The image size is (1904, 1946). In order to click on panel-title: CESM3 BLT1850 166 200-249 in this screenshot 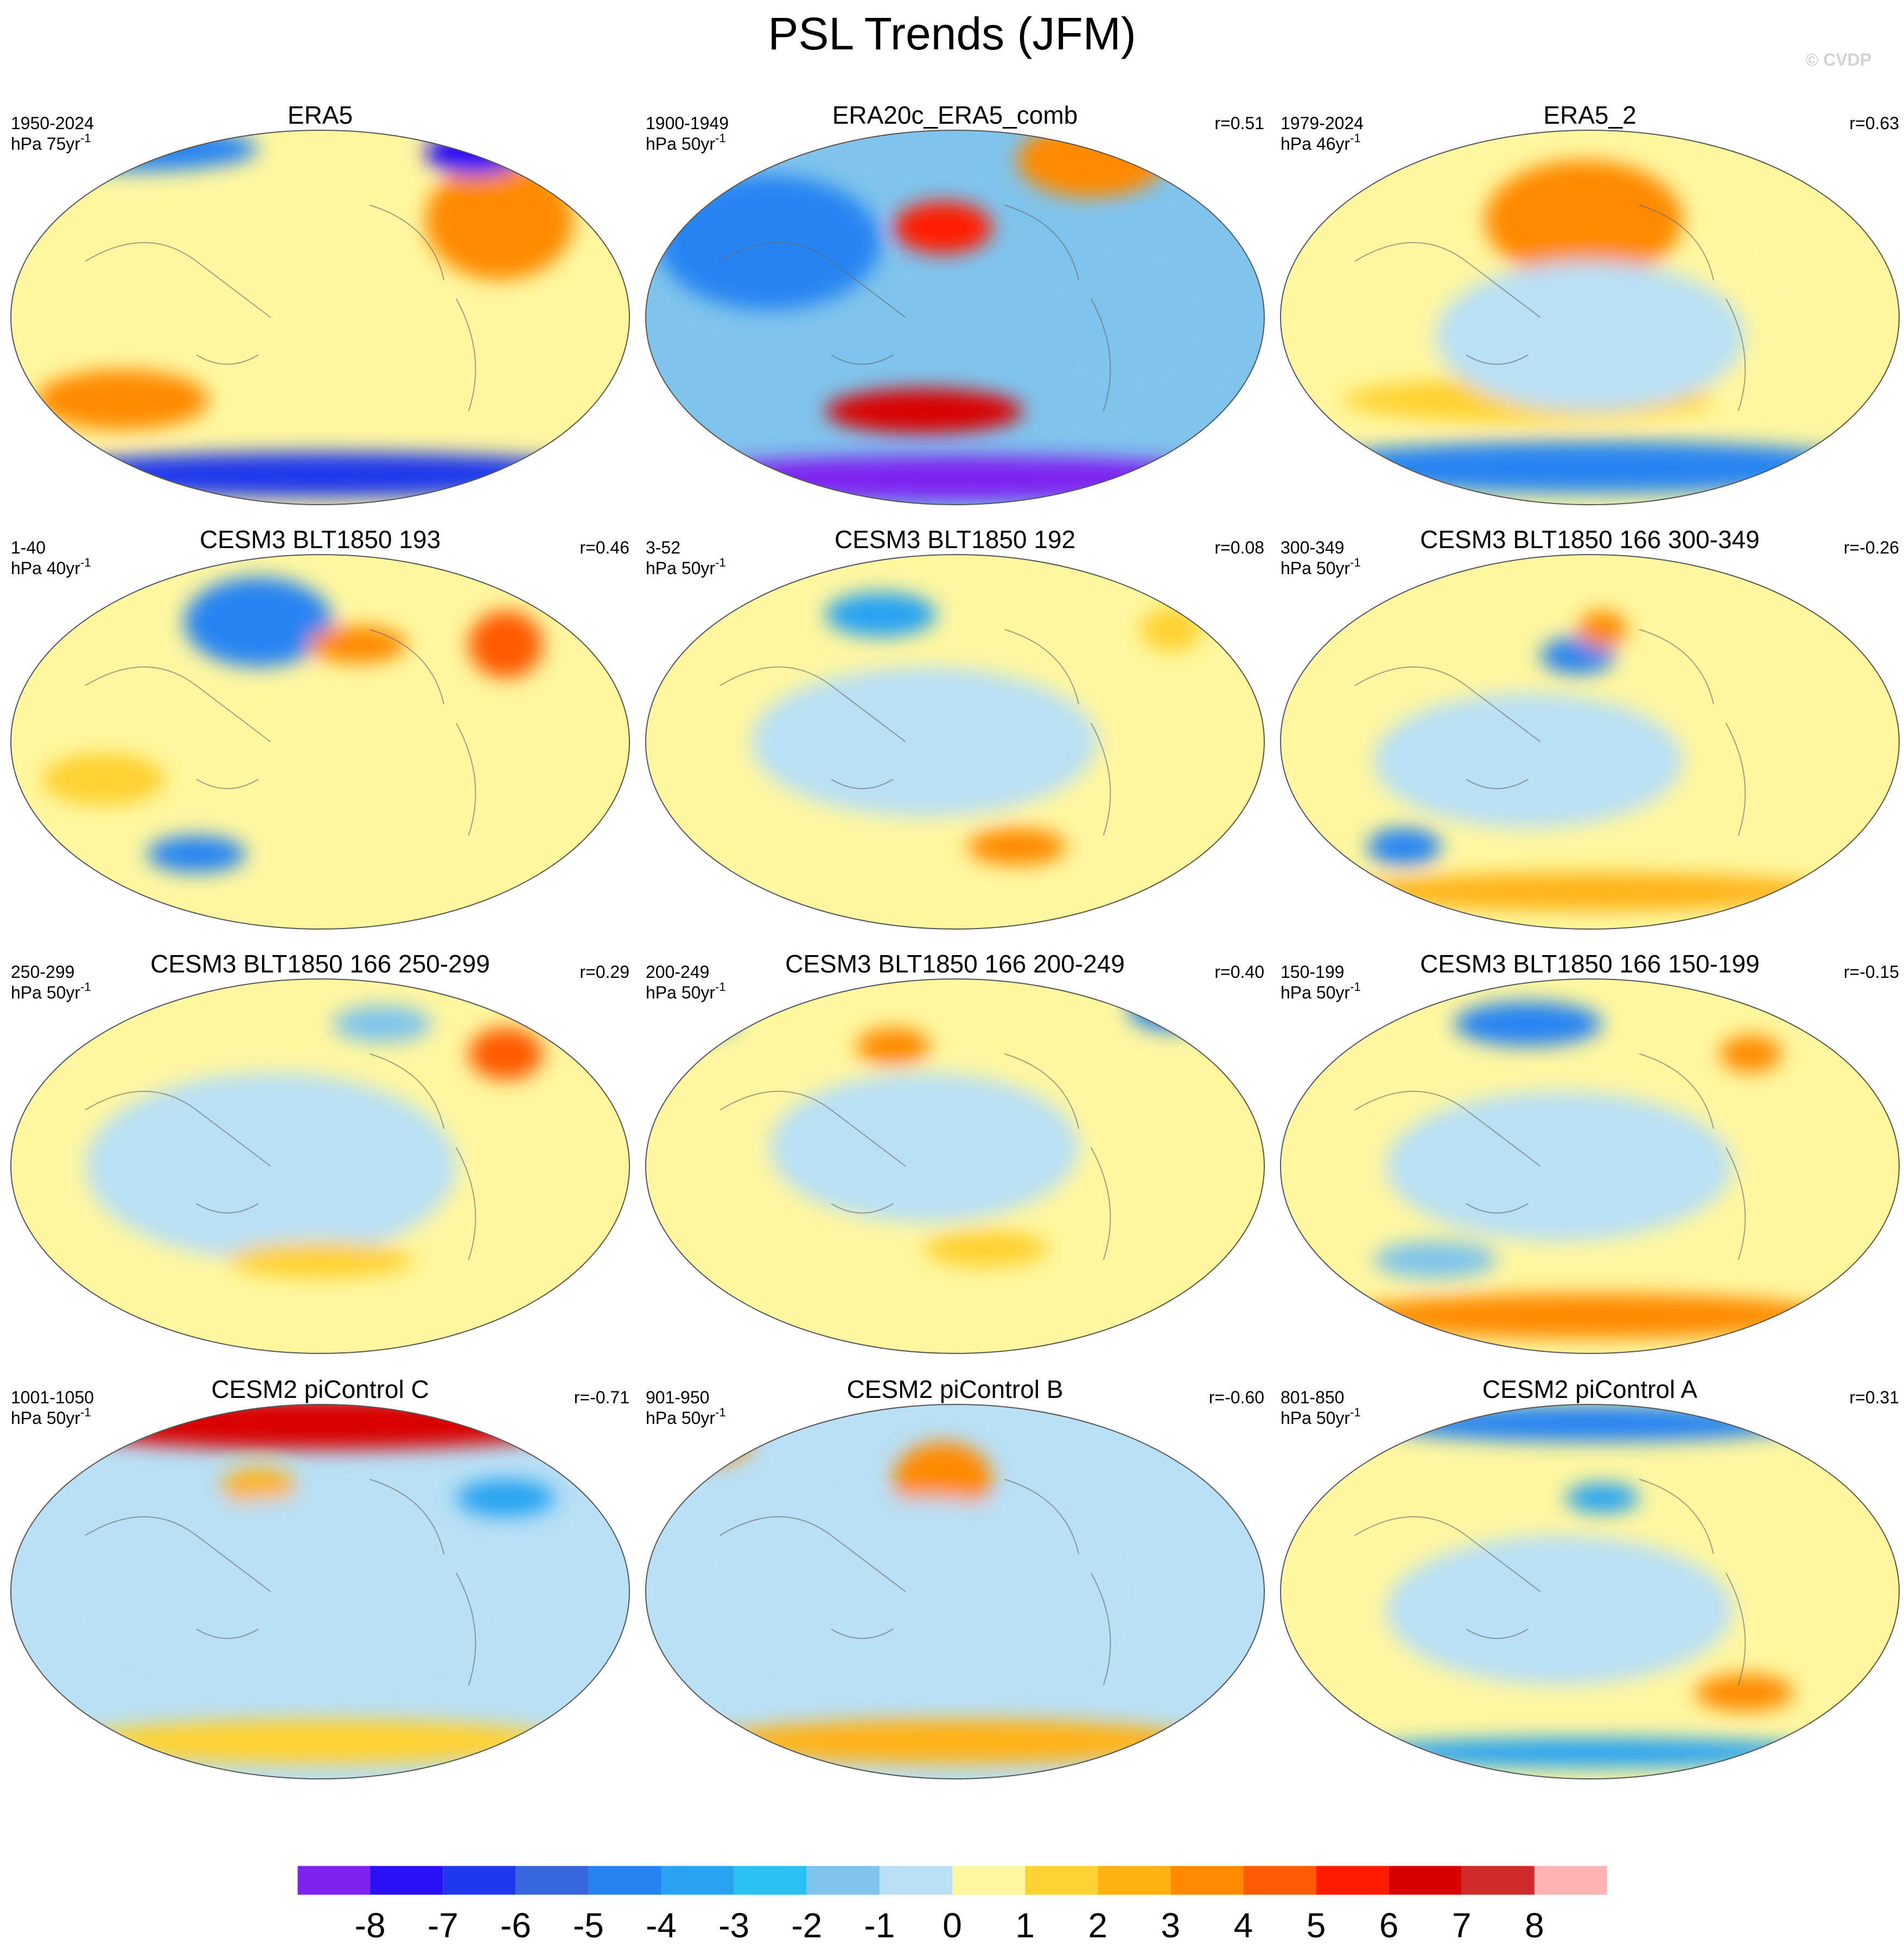, I will do `click(955, 964)`.